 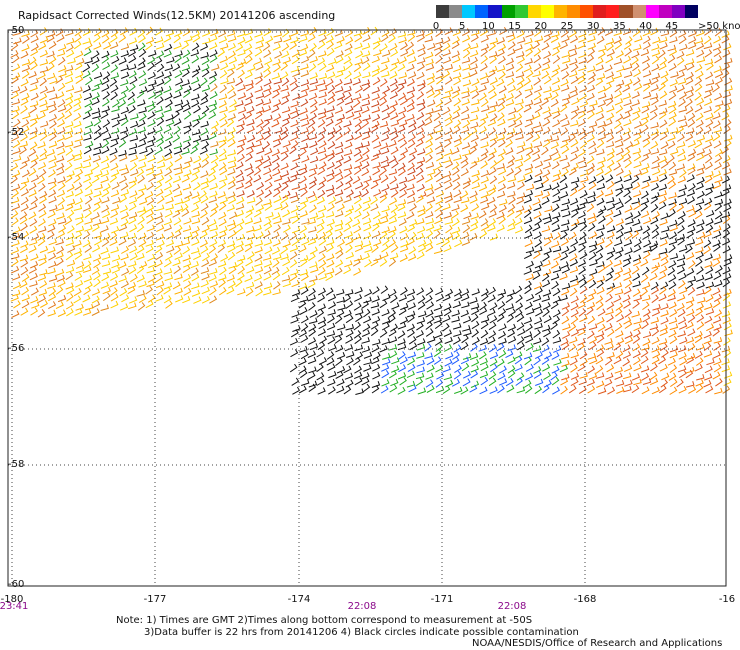 I want to click on lon-label-165: -16, so click(x=727, y=599).